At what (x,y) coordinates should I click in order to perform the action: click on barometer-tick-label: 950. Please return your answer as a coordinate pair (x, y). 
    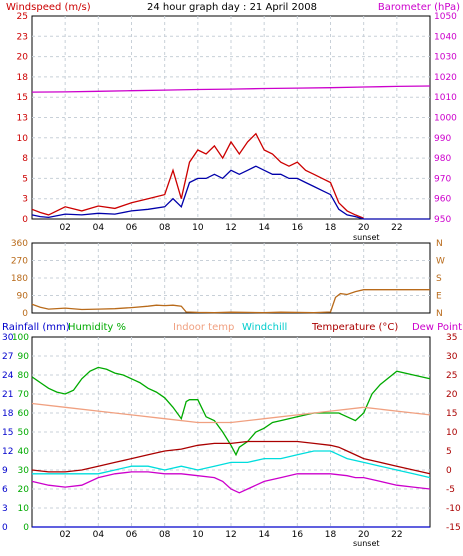
    Looking at the image, I should click on (442, 220).